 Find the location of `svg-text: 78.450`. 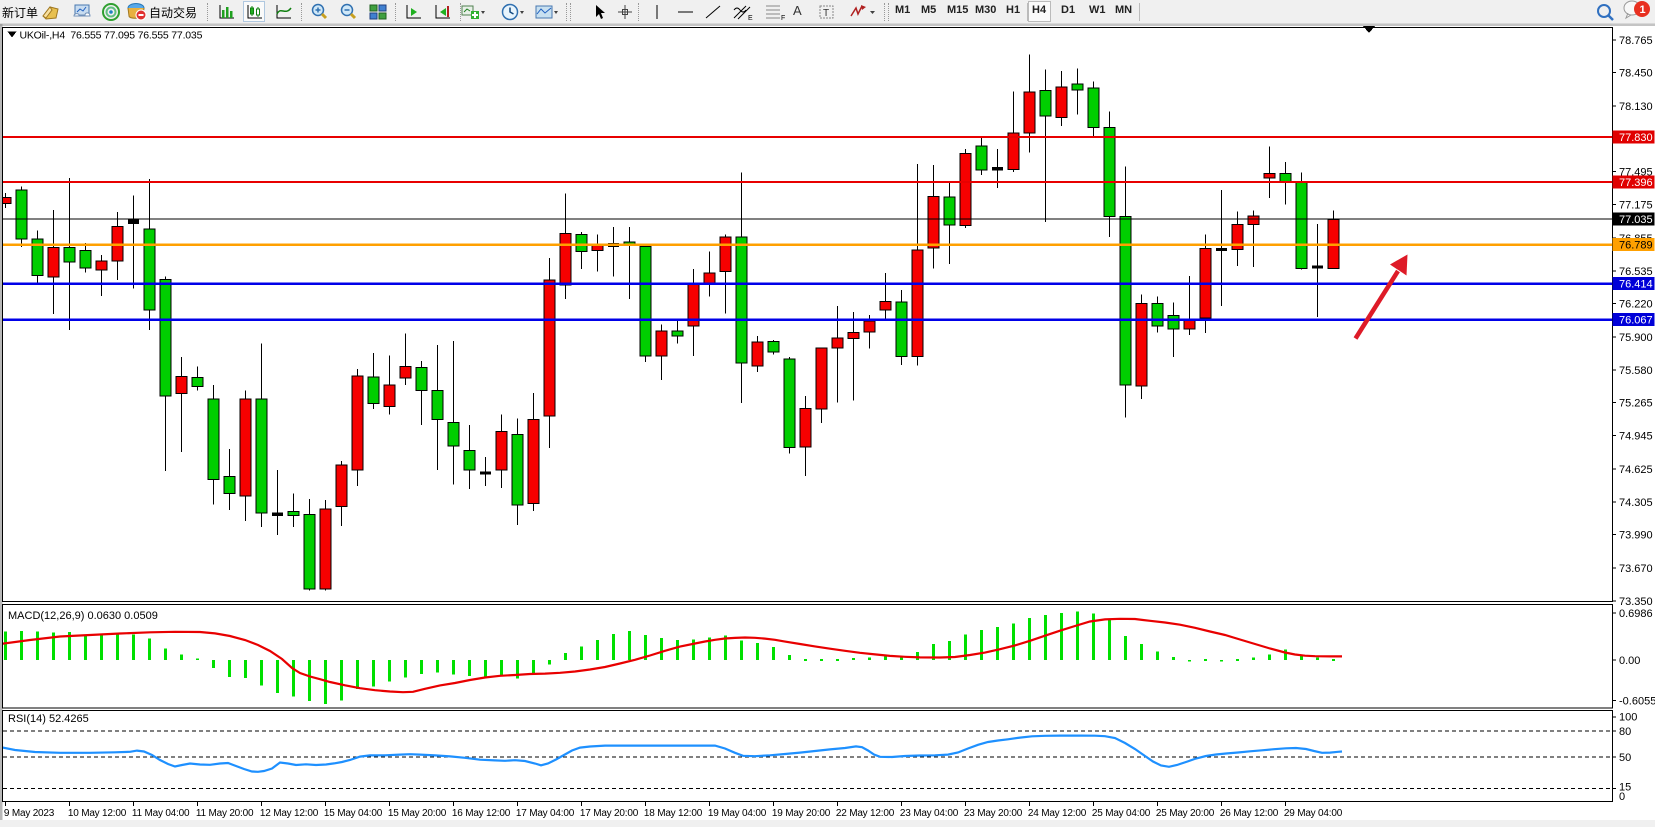

svg-text: 78.450 is located at coordinates (1636, 74).